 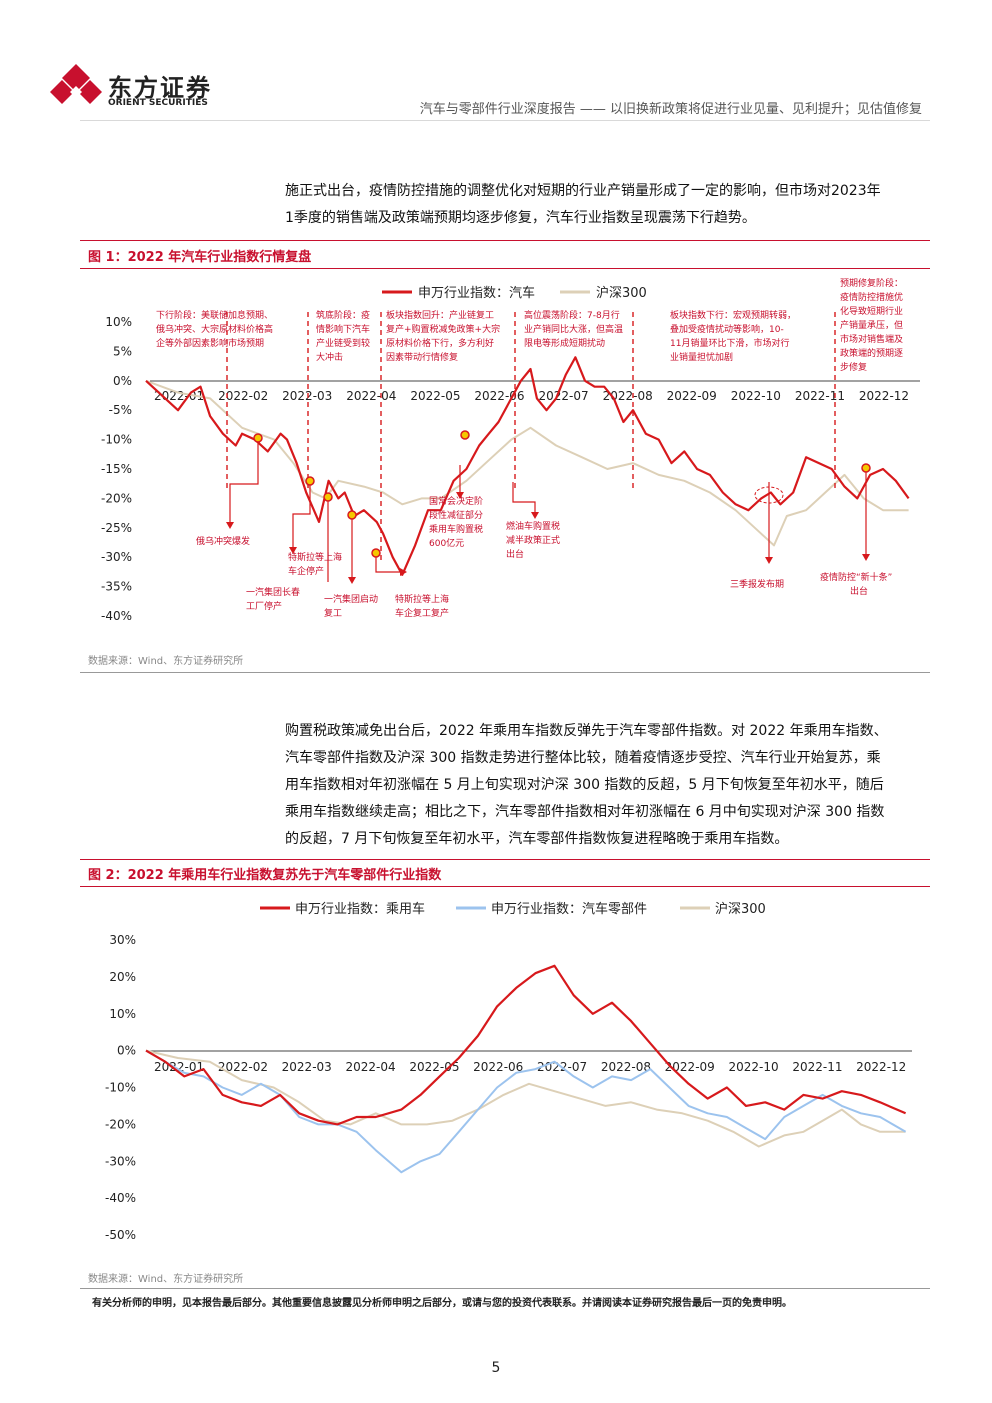 I want to click on figure-2-title: 图 2：2022 年乘用车行业指数复苏先于汽车零部件行业指数, so click(x=265, y=875).